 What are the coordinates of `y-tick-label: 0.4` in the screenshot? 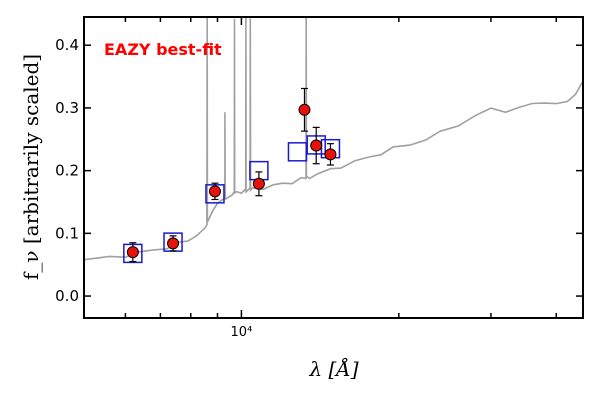 It's located at (67, 45).